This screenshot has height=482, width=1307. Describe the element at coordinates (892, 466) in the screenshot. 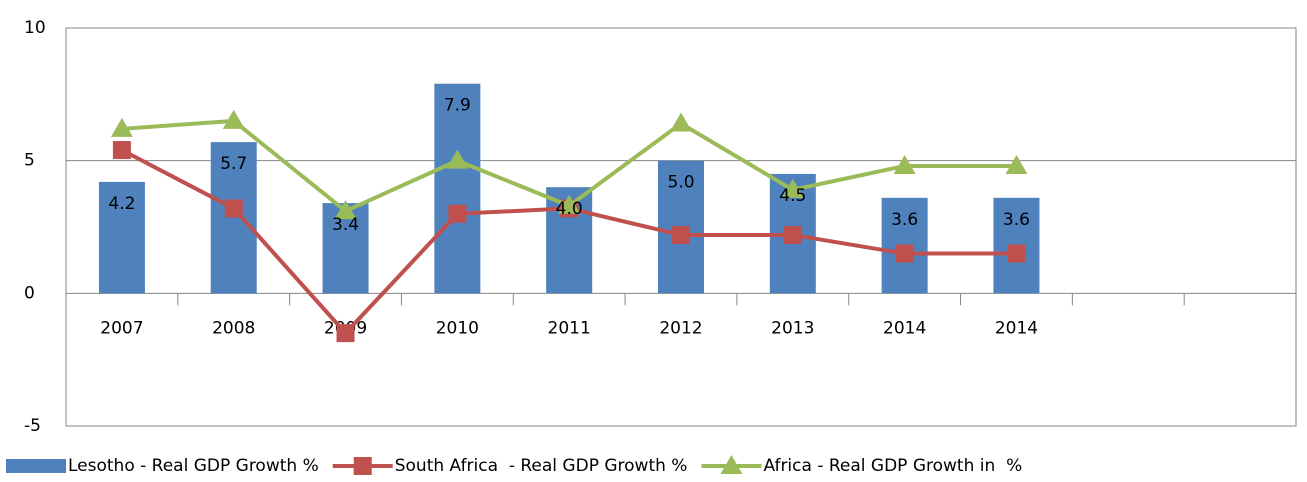

I see `legend-label: Africa - Real GDP Growth in %` at that location.